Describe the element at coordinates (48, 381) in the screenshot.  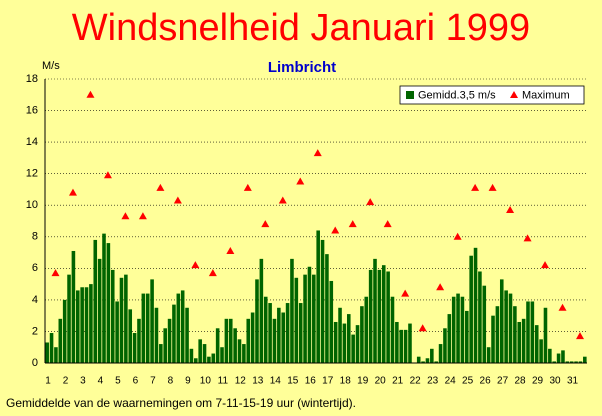
I see `x-tick-label: 1` at that location.